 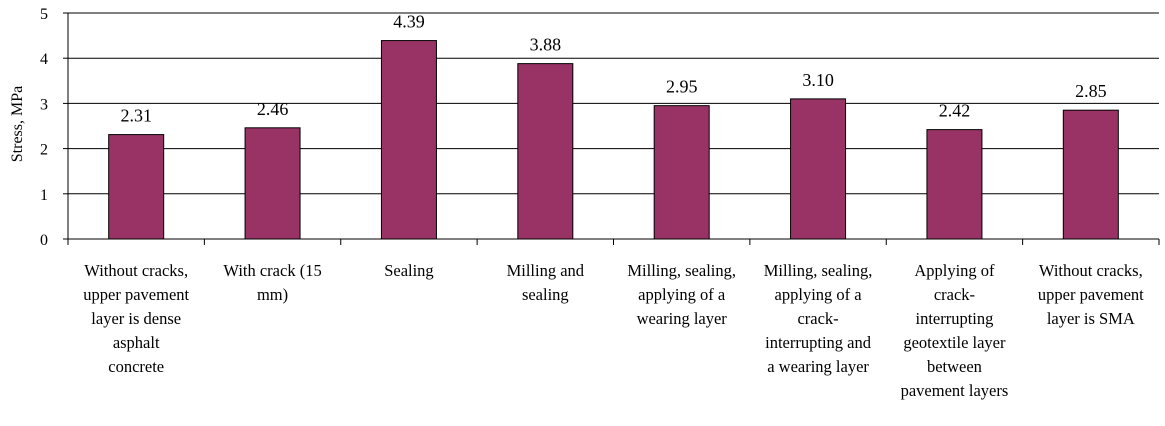 What do you see at coordinates (546, 45) in the screenshot?
I see `data-label-3: 3.88` at bounding box center [546, 45].